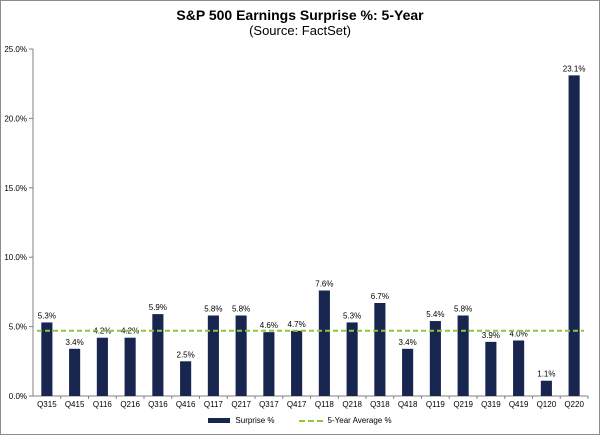  I want to click on data-label: 2.5%, so click(186, 354).